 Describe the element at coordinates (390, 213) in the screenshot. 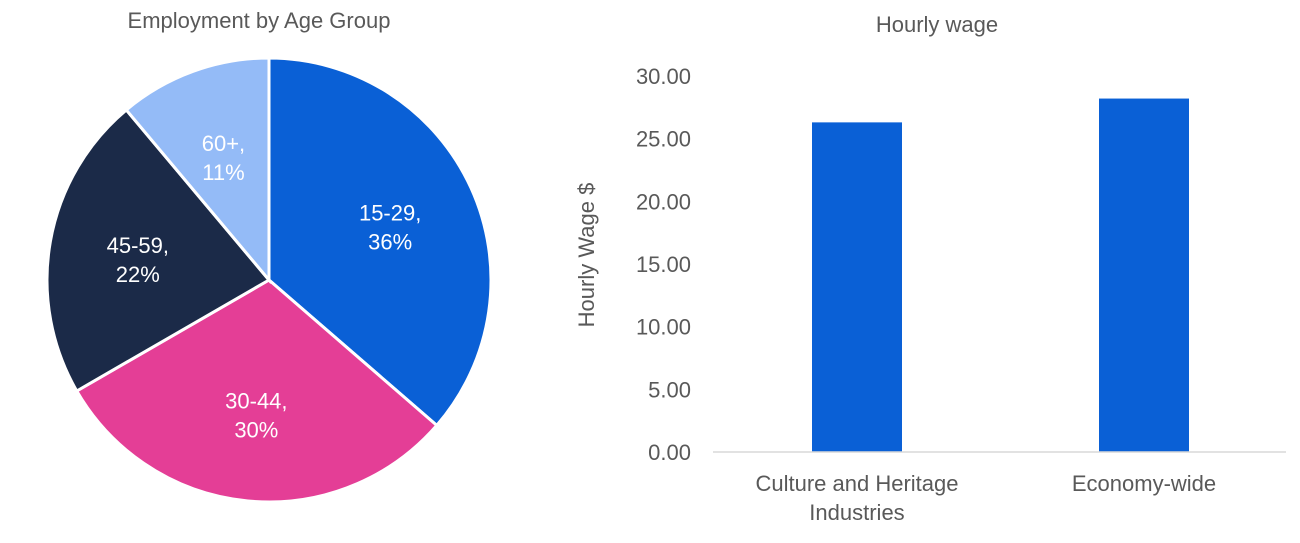

I see `pie-slice-label: 15-29,` at that location.